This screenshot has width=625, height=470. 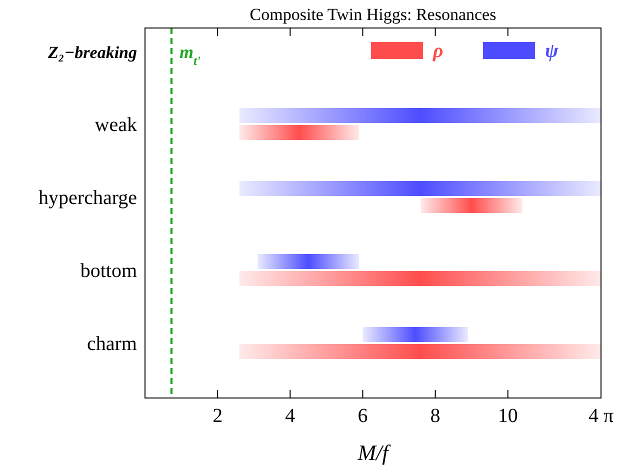 I want to click on y-tick-label: charm, so click(x=112, y=344).